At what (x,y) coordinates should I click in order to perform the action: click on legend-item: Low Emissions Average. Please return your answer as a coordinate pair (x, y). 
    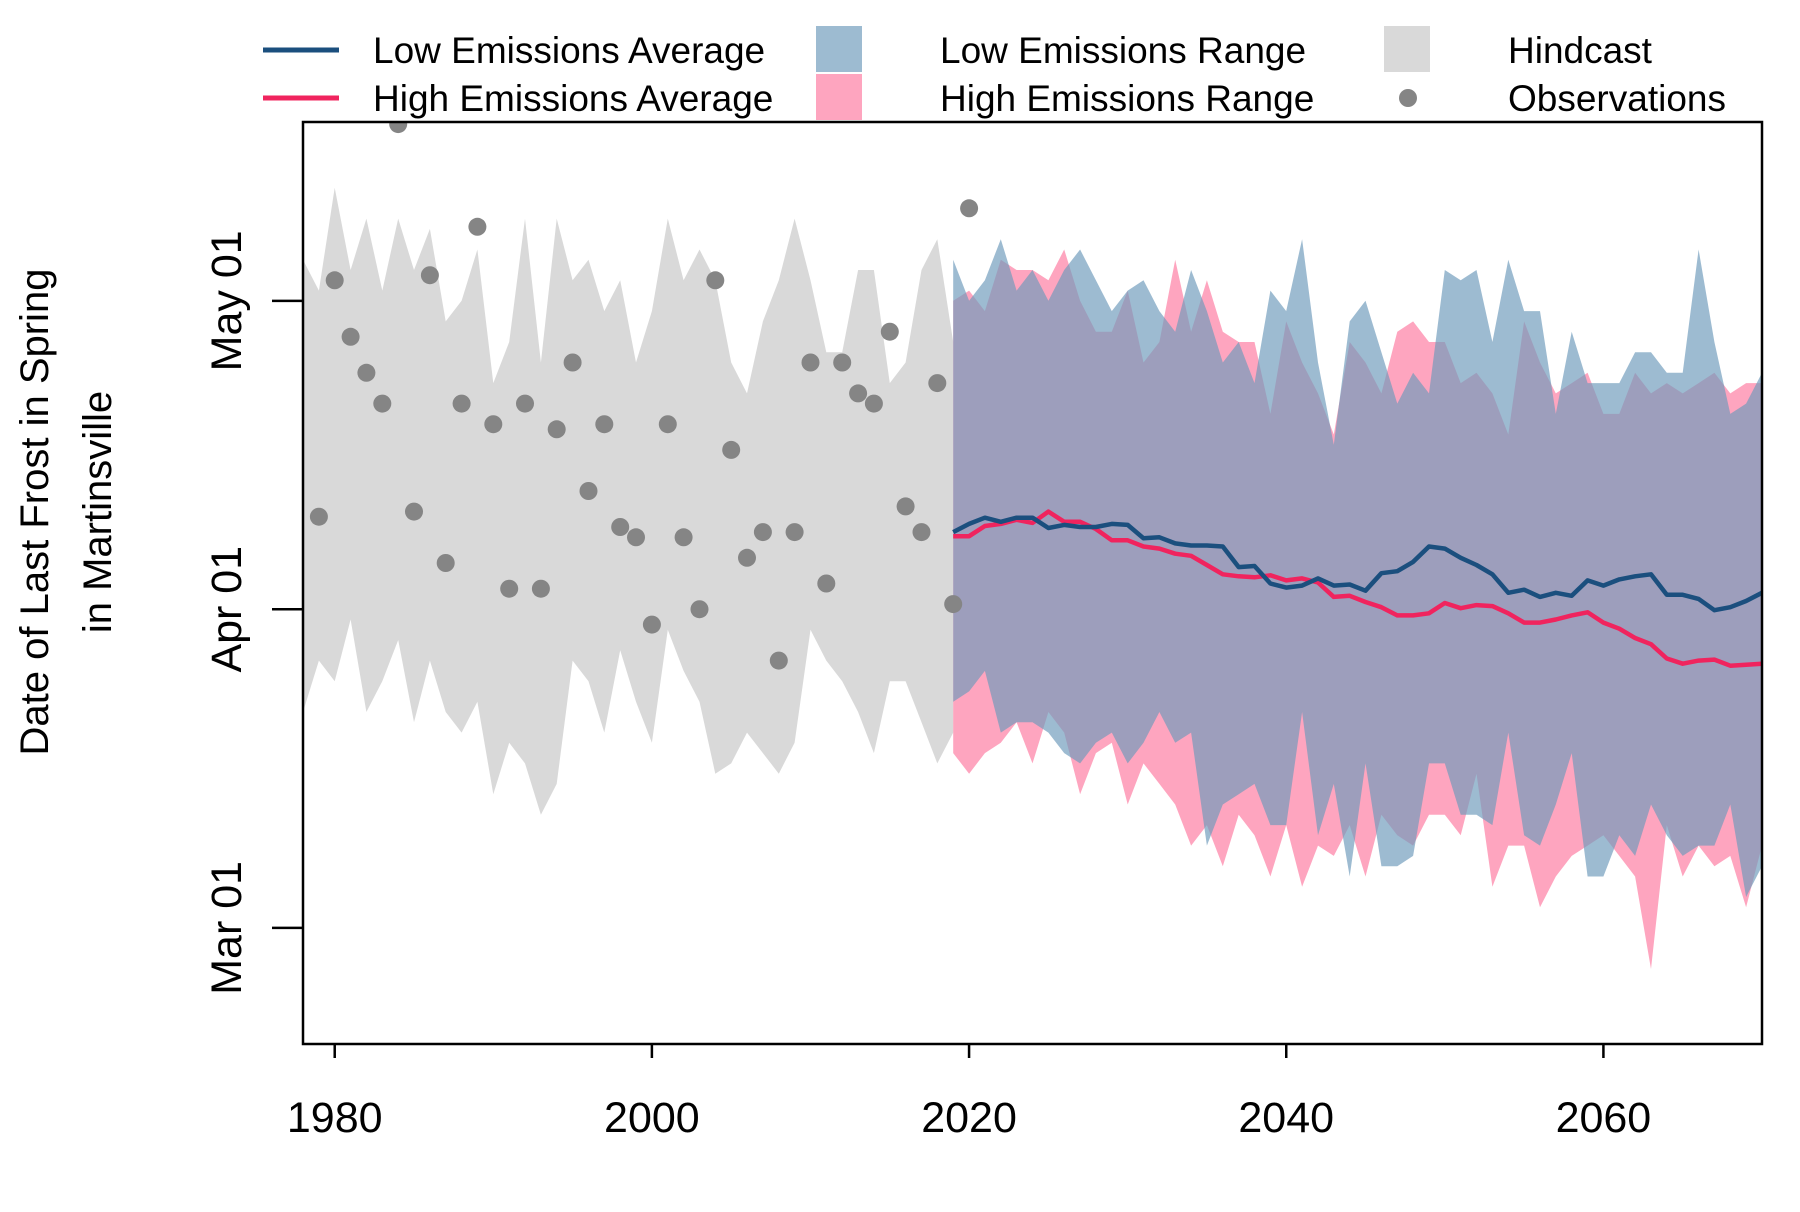
    Looking at the image, I should click on (514, 50).